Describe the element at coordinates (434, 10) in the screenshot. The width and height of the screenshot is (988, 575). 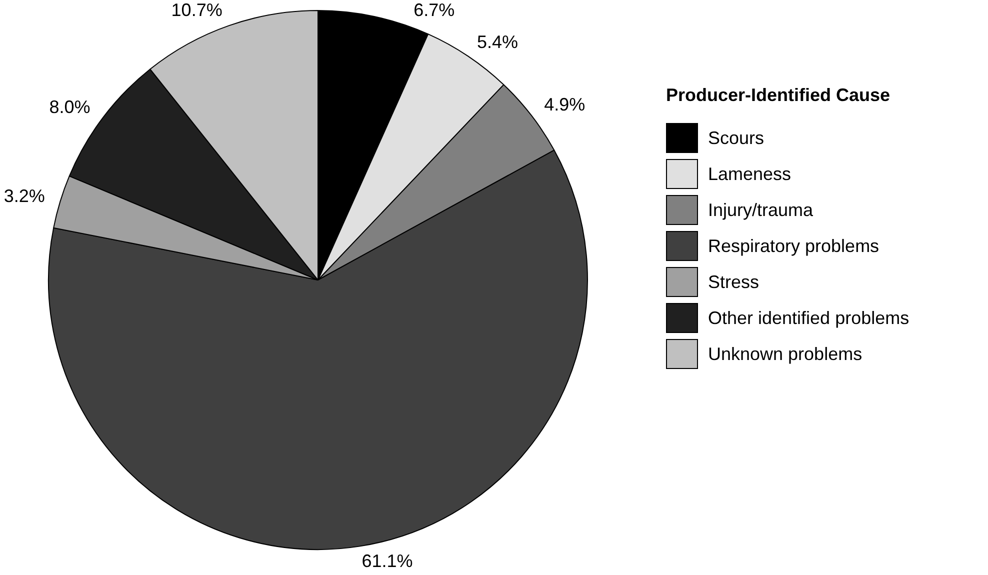
I see `data-label: 6.7%` at that location.